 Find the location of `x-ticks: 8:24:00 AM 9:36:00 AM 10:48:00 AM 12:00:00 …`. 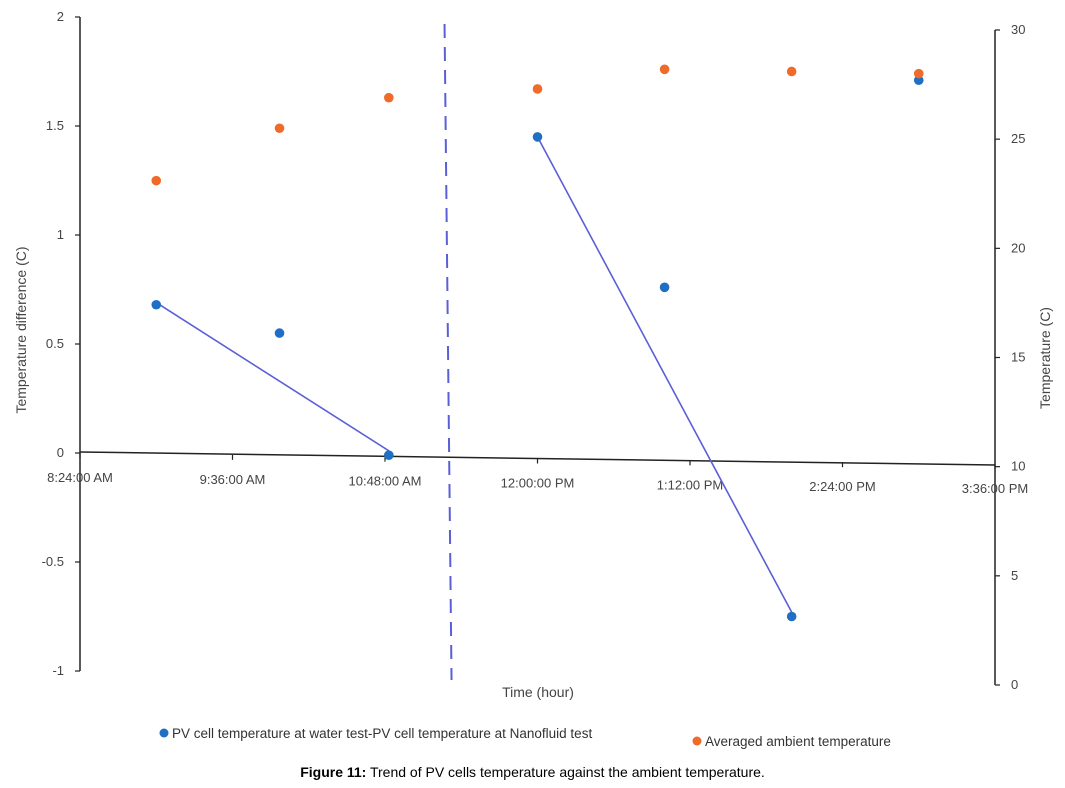

x-ticks: 8:24:00 AM 9:36:00 AM 10:48:00 AM 12:00:00 … is located at coordinates (537, 474).